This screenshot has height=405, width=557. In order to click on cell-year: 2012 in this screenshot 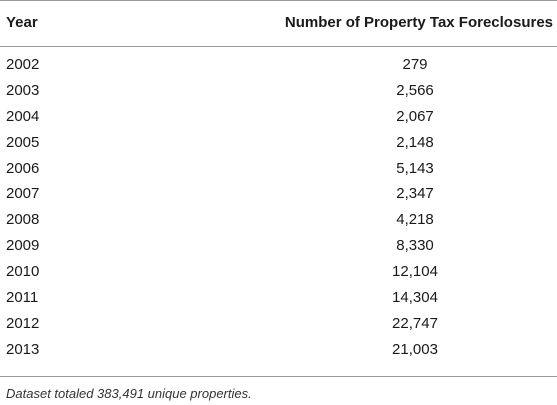, I will do `click(23, 323)`.